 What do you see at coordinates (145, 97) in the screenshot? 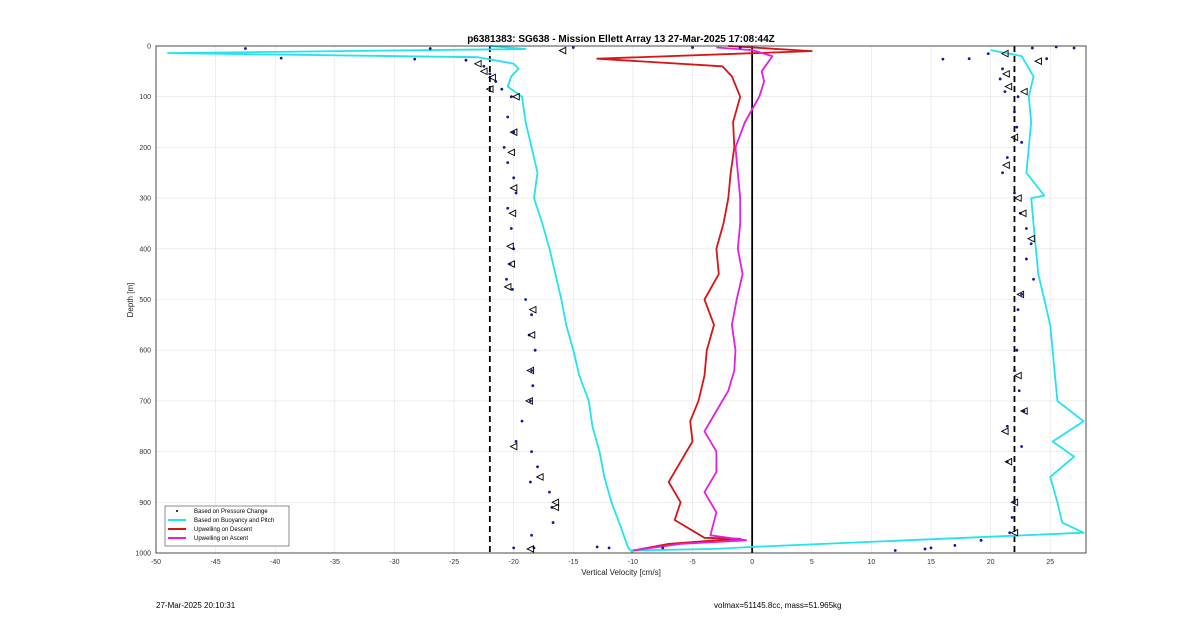
I see `y-tick-label: 100` at bounding box center [145, 97].